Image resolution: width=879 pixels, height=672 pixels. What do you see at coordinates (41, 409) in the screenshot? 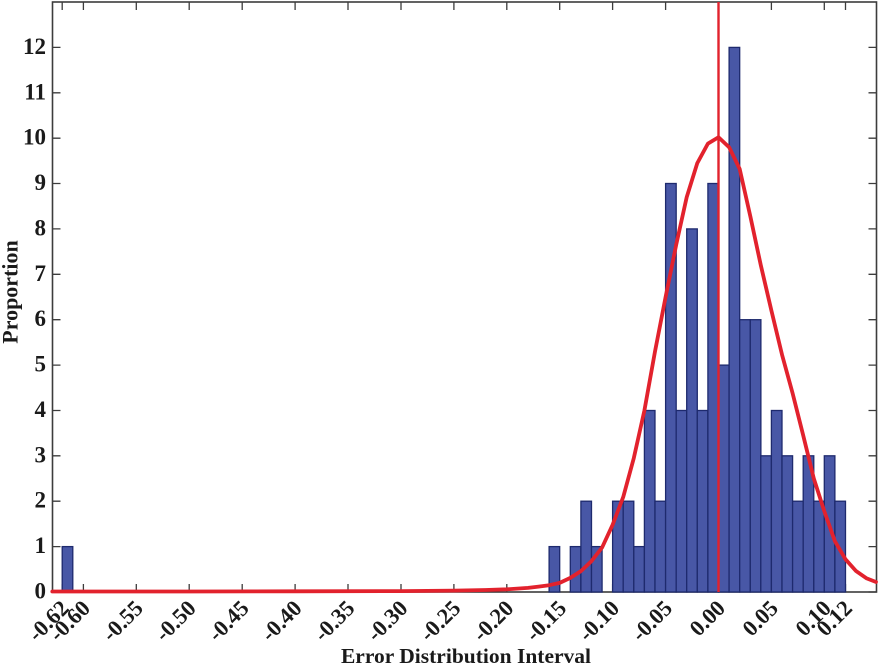
I see `svg-text: 4` at bounding box center [41, 409].